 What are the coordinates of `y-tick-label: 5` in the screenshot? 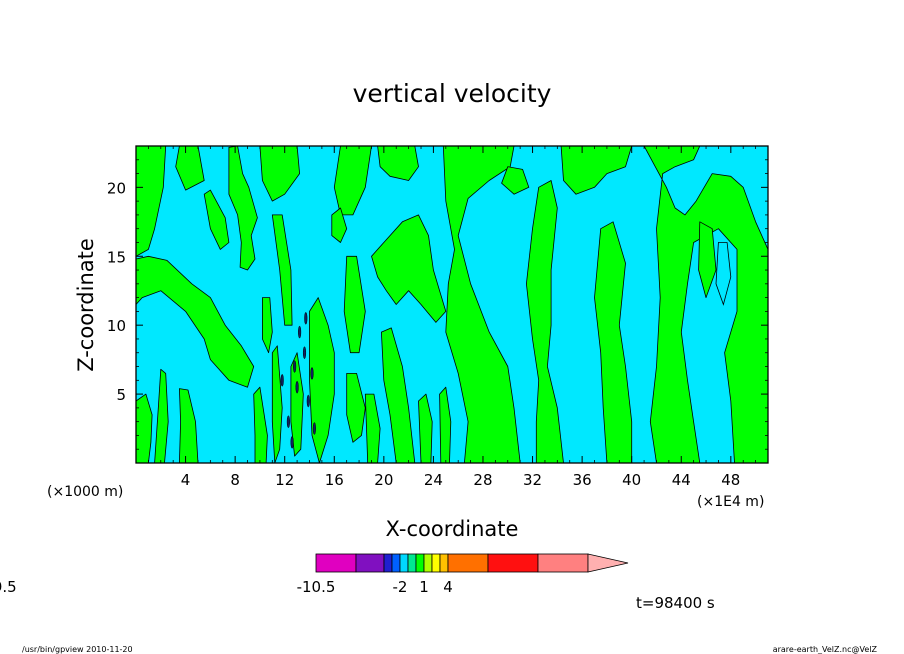 It's located at (121, 395).